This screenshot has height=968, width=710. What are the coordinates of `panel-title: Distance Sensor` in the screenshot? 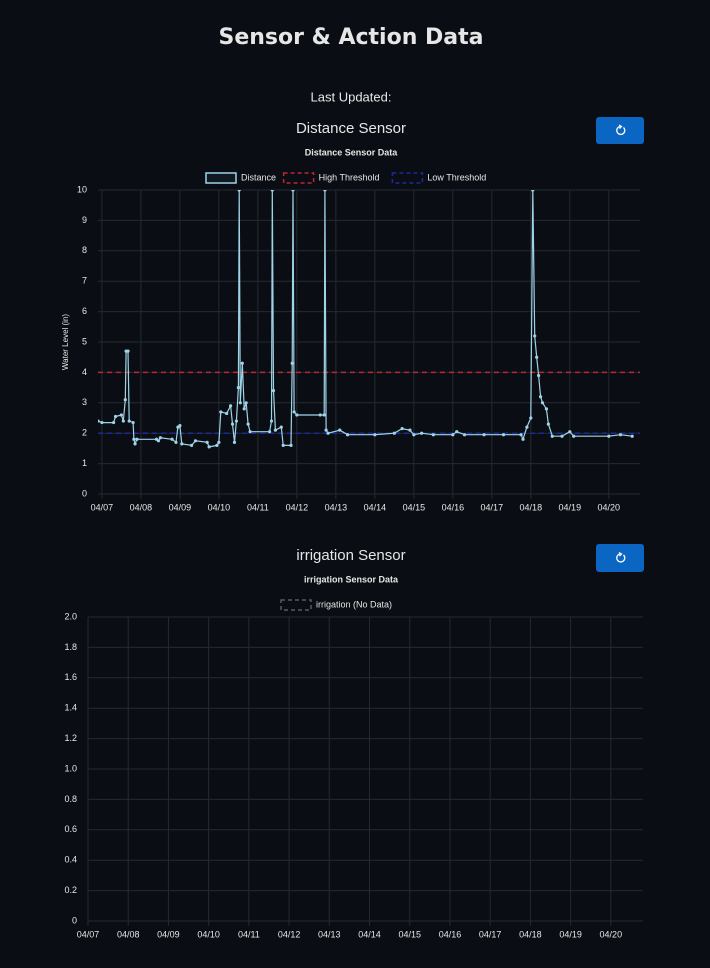 It's located at (351, 128).